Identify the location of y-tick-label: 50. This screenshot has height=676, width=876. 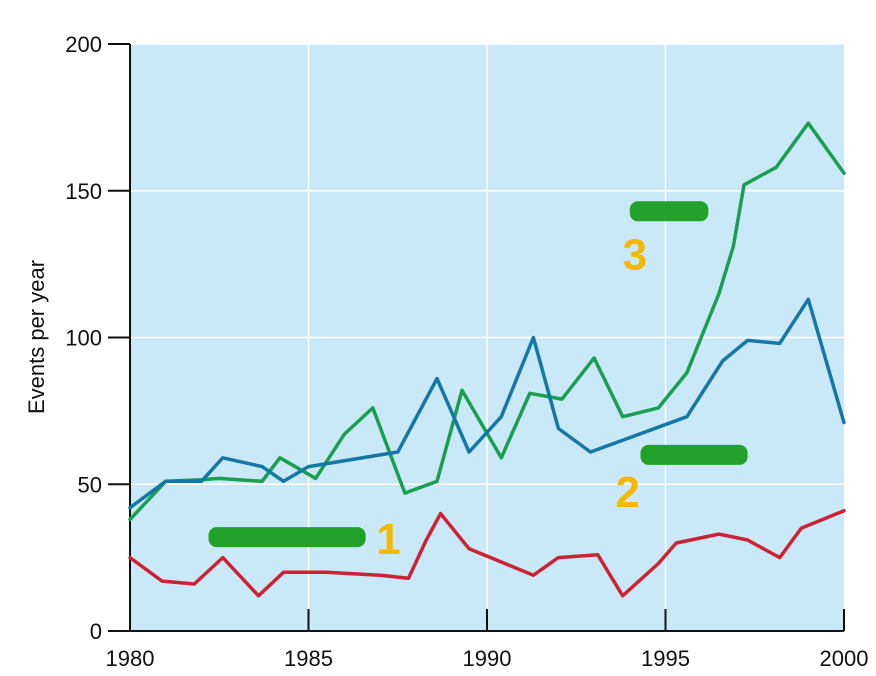
(90, 484).